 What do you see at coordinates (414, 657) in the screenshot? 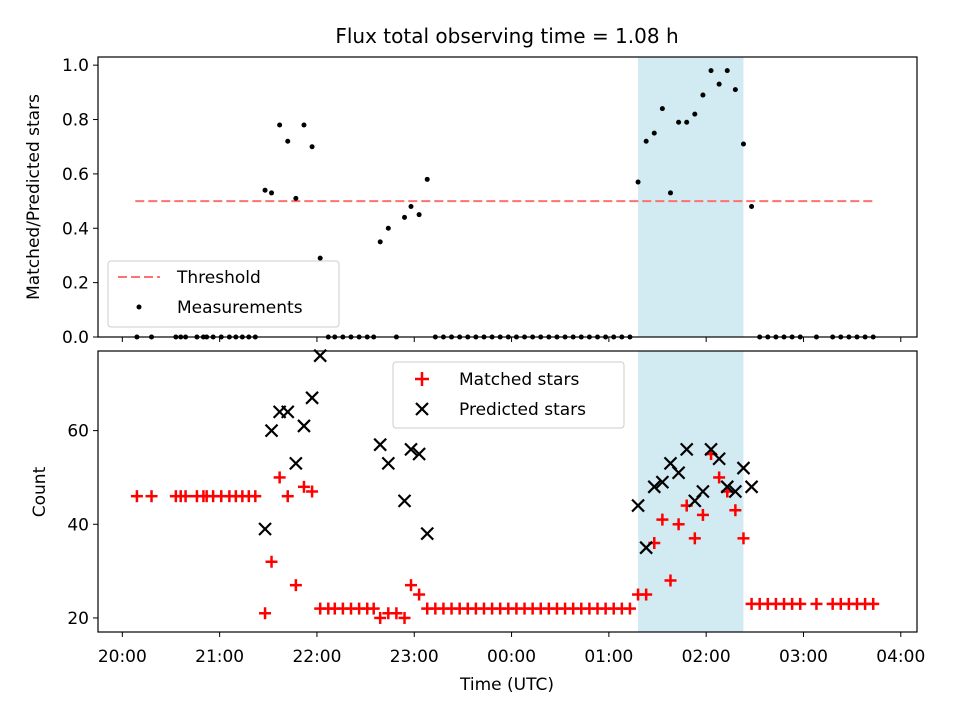
I see `x-tick-label: 23:00` at bounding box center [414, 657].